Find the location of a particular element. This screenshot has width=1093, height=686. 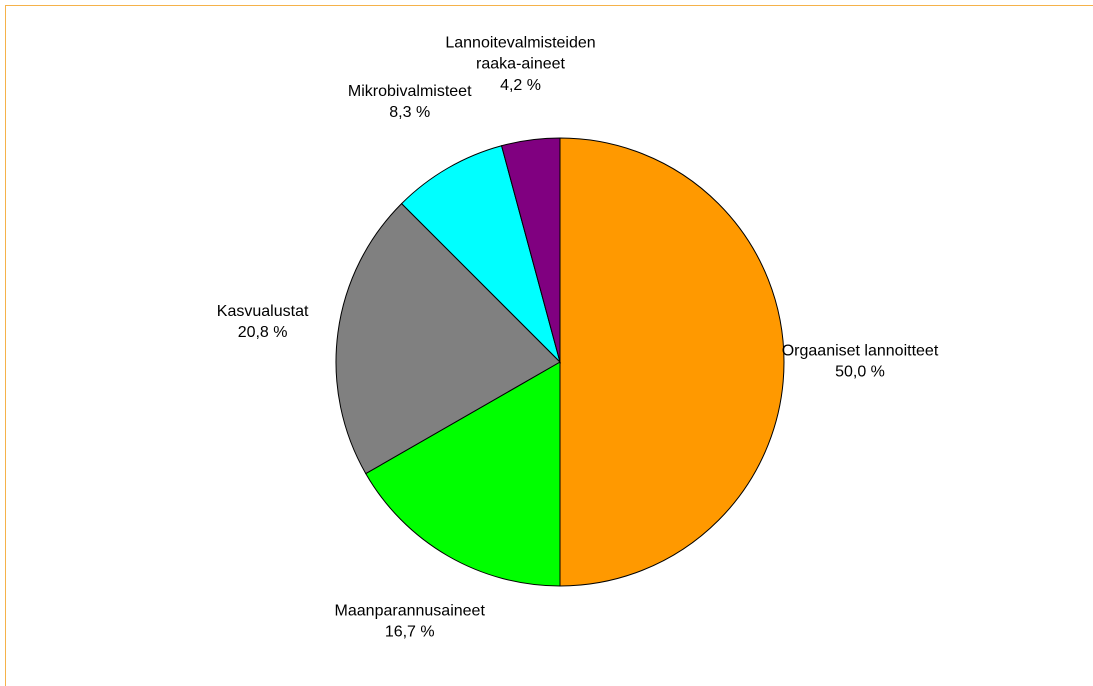

slice-label: Maanparannusaineet is located at coordinates (410, 610).